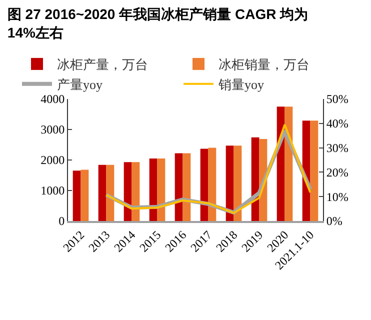 This screenshot has height=320, width=371. Describe the element at coordinates (241, 84) in the screenshot. I see `legend-label: 销量yoy` at that location.